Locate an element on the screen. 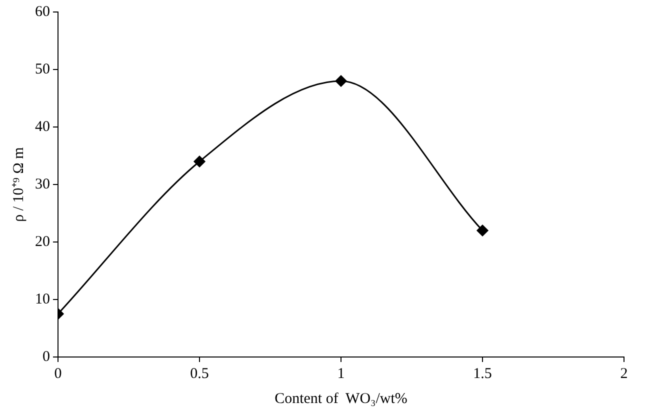 The image size is (648, 414). x-tick-label: 0.5 is located at coordinates (199, 374).